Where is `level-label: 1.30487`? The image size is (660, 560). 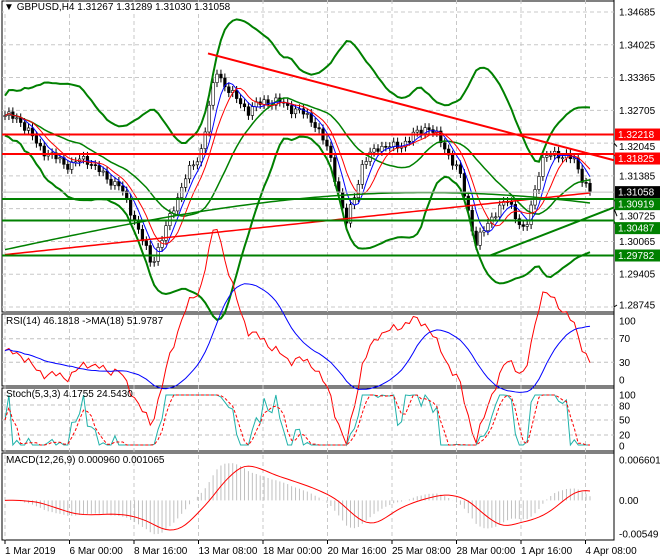 level-label: 1.30487 is located at coordinates (636, 229).